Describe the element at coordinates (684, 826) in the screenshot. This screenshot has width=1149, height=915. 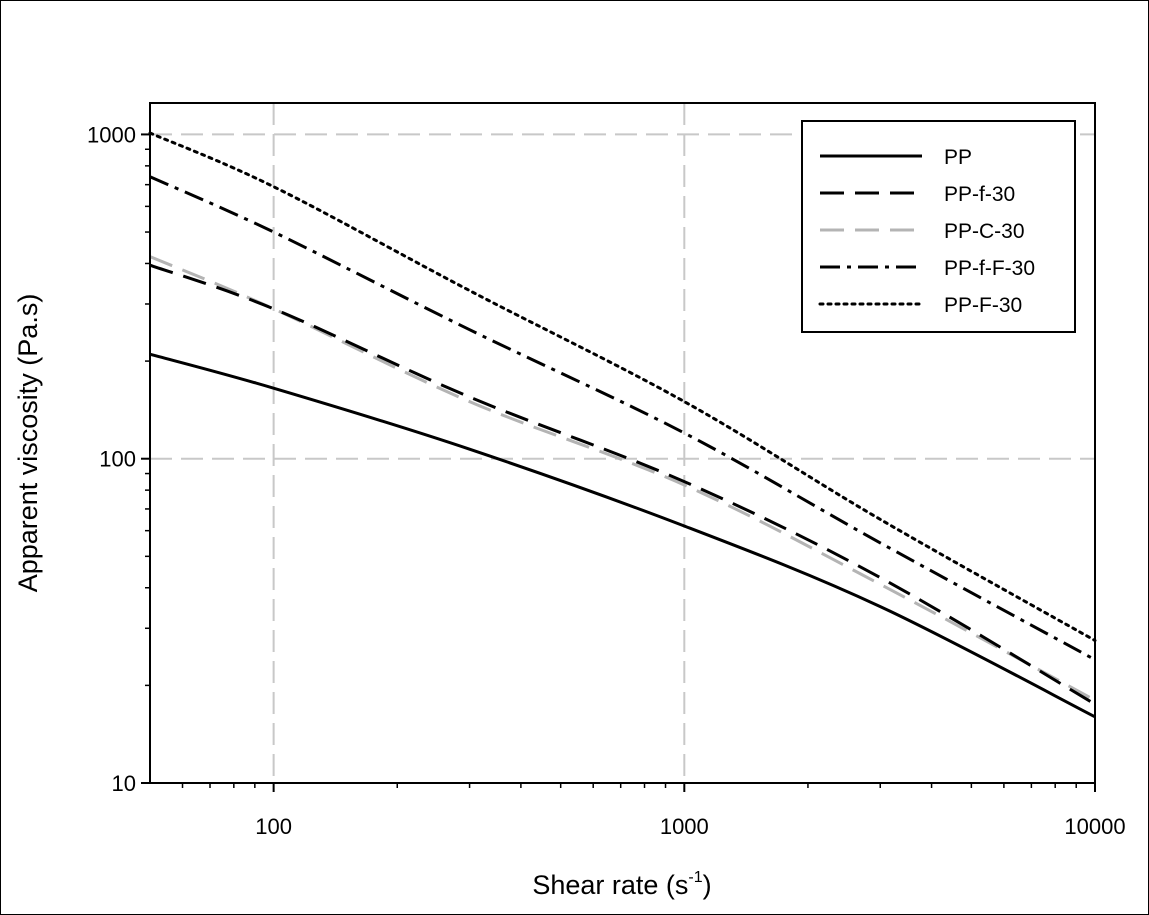
I see `x-tick-label: 1000` at that location.